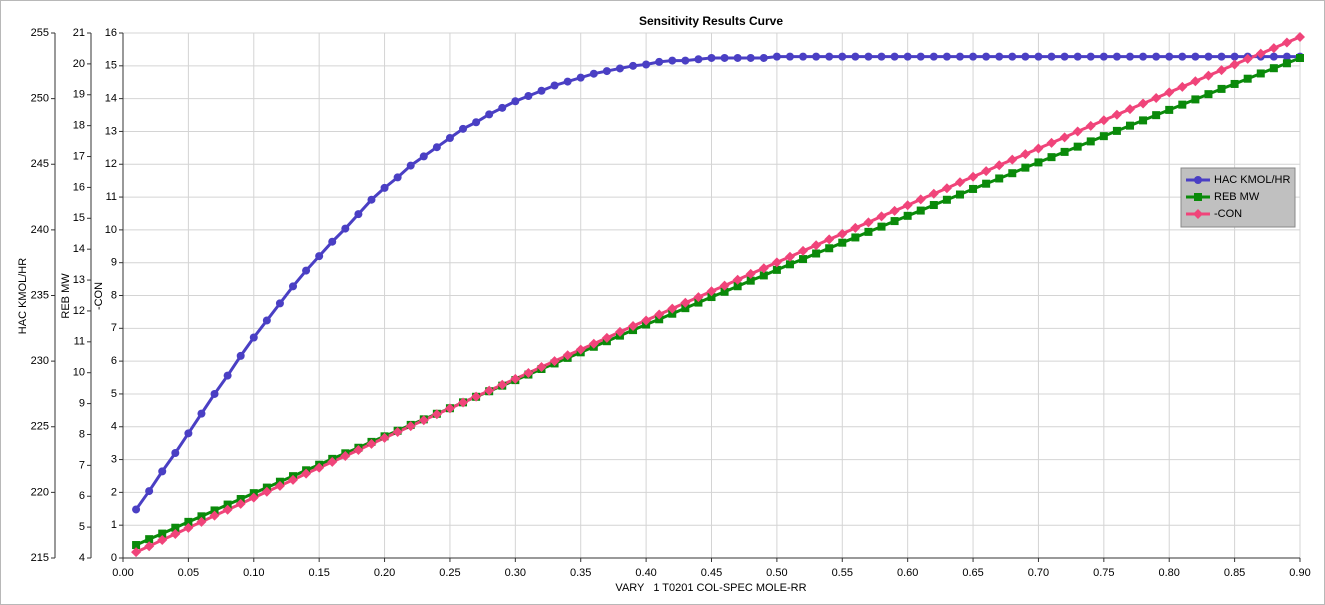 The height and width of the screenshot is (605, 1325). Describe the element at coordinates (40, 492) in the screenshot. I see `y-tick-label: 220` at that location.